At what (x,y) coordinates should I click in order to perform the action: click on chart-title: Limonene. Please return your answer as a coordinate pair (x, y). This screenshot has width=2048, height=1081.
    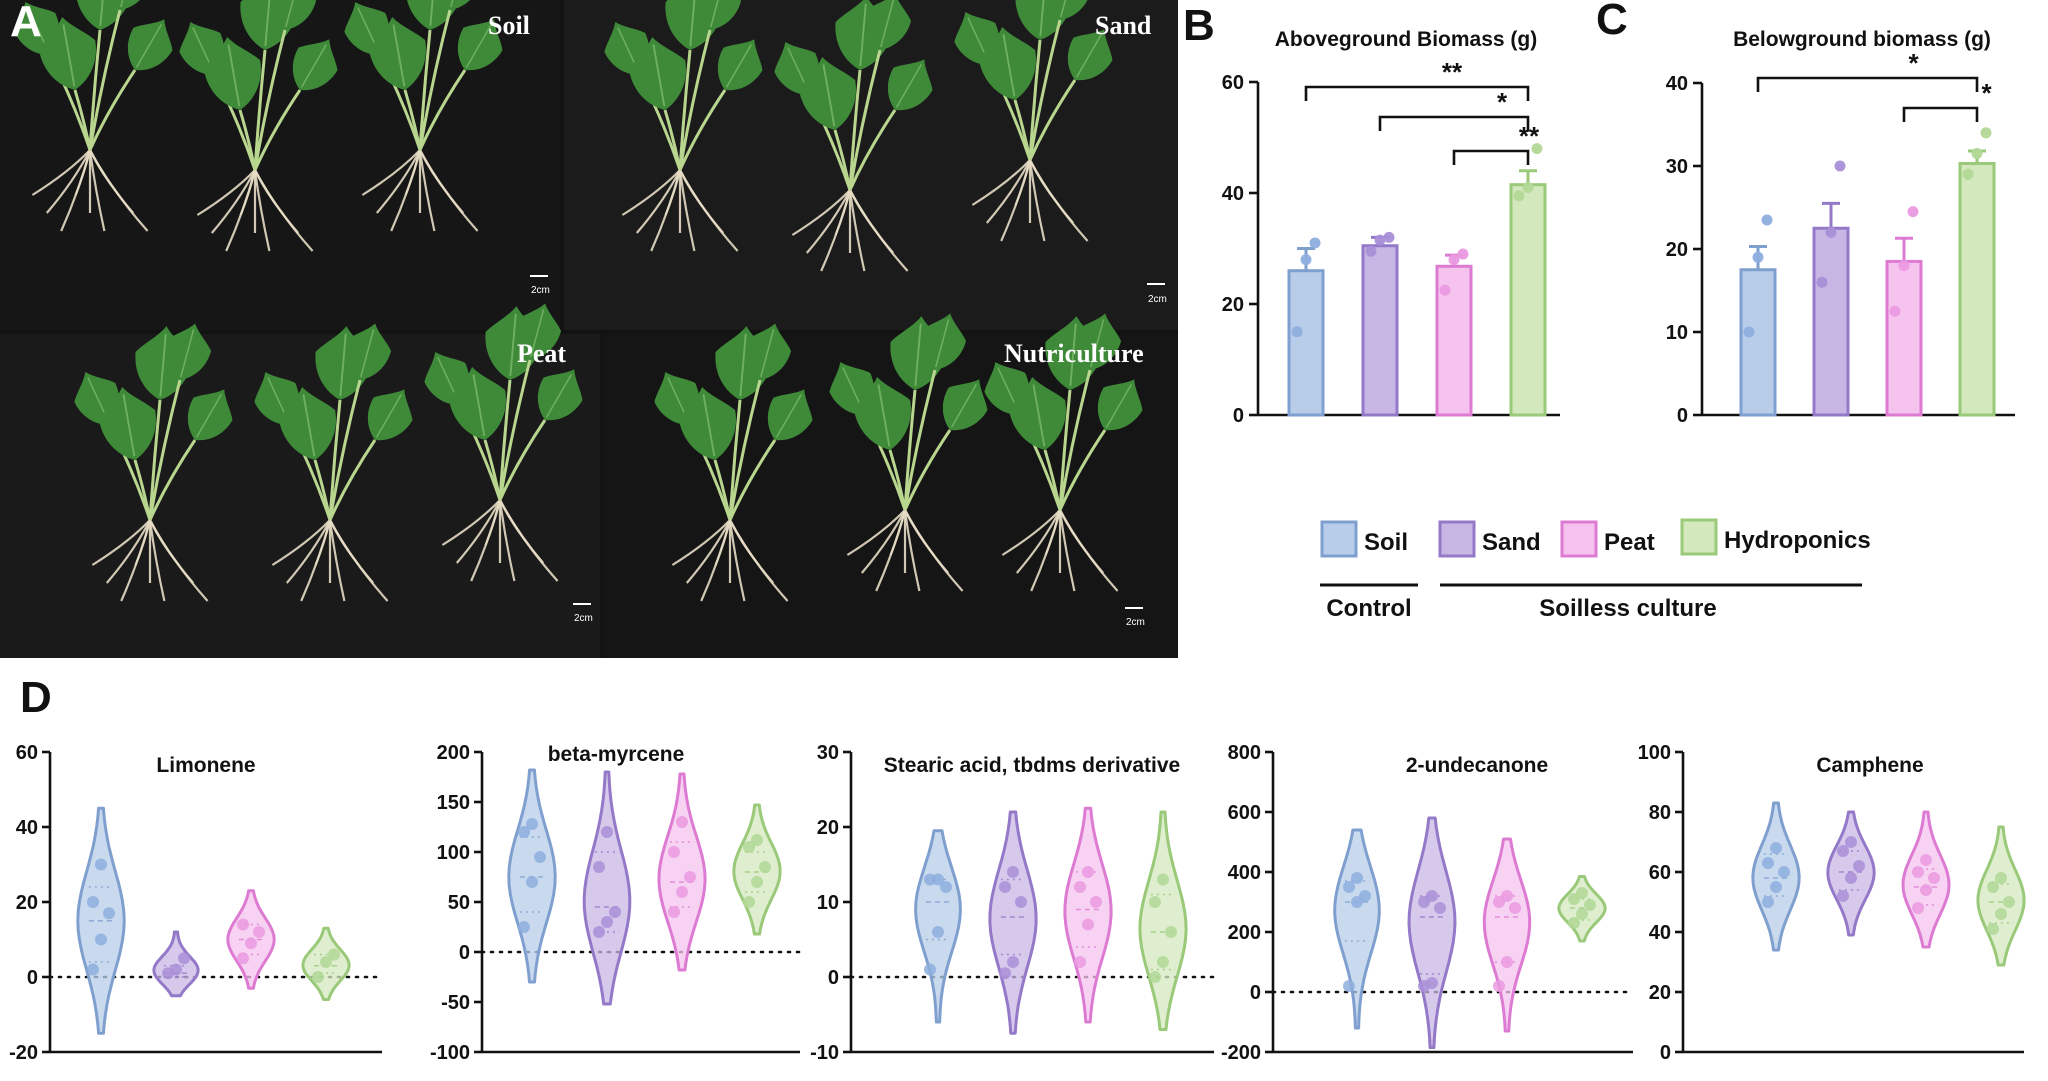
    Looking at the image, I should click on (205, 765).